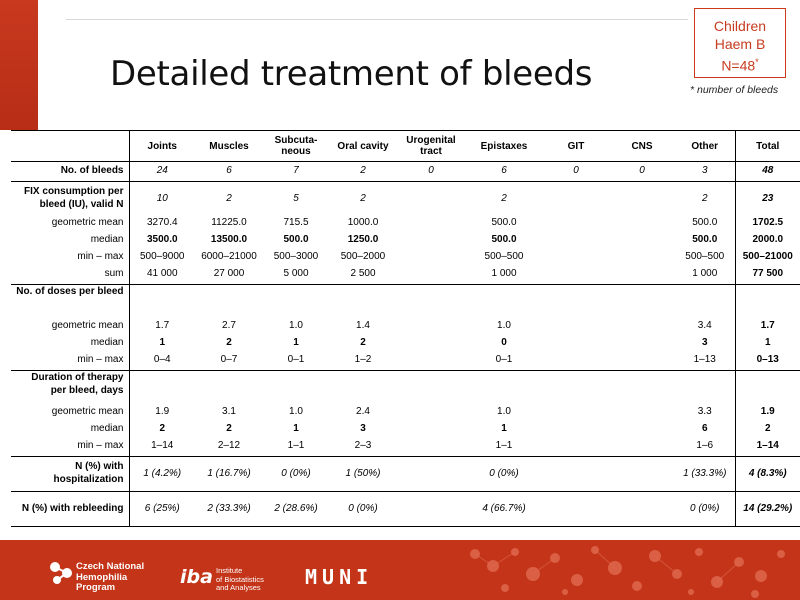 The image size is (800, 600). Describe the element at coordinates (296, 325) in the screenshot. I see `table-cell: 1.0` at that location.